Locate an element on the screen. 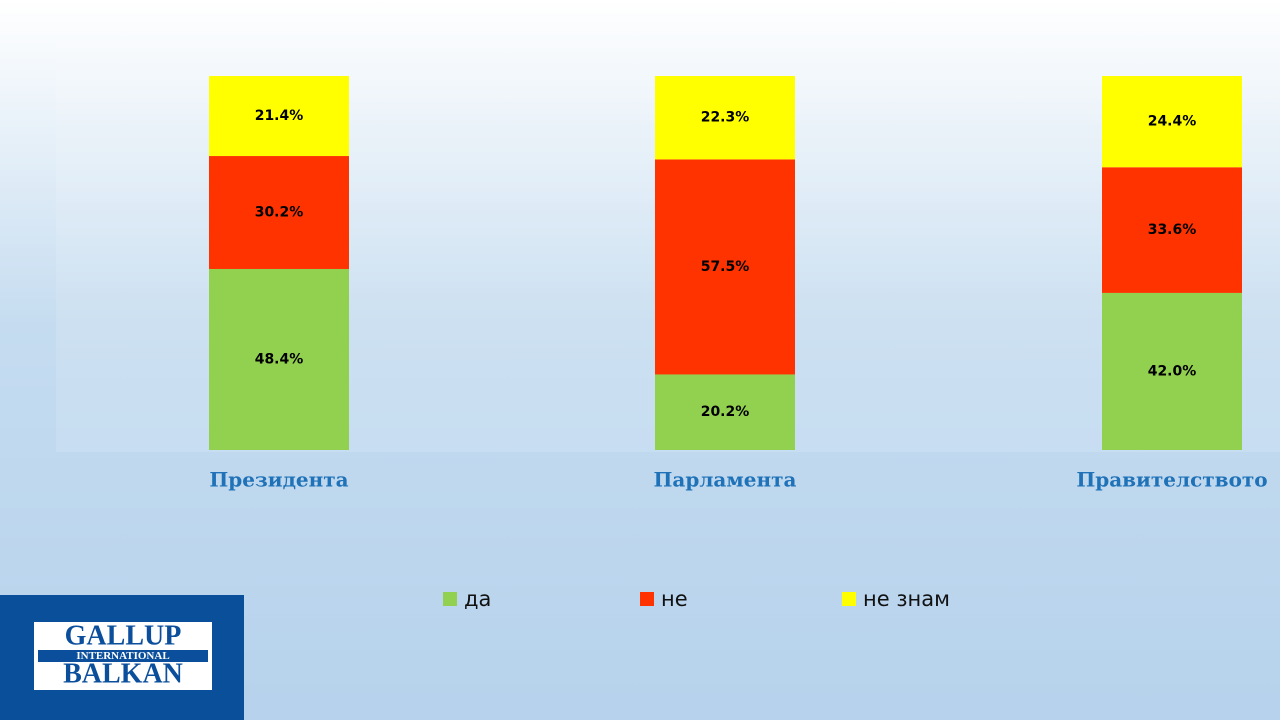 Image resolution: width=1280 pixels, height=720 pixels. logo: GALLUP INTERNATIONAL BALKAN is located at coordinates (122, 657).